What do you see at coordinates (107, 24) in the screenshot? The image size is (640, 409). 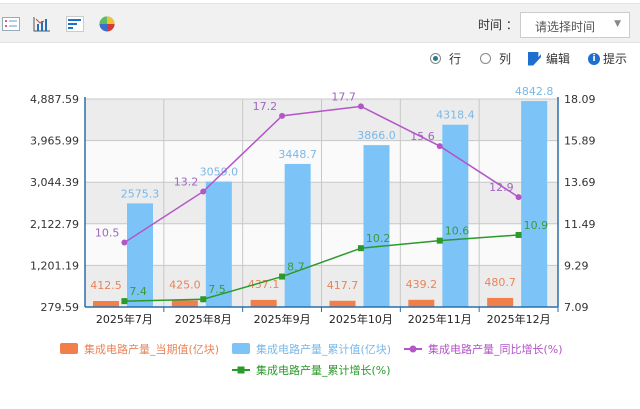 I see `pie-chart-icon` at bounding box center [107, 24].